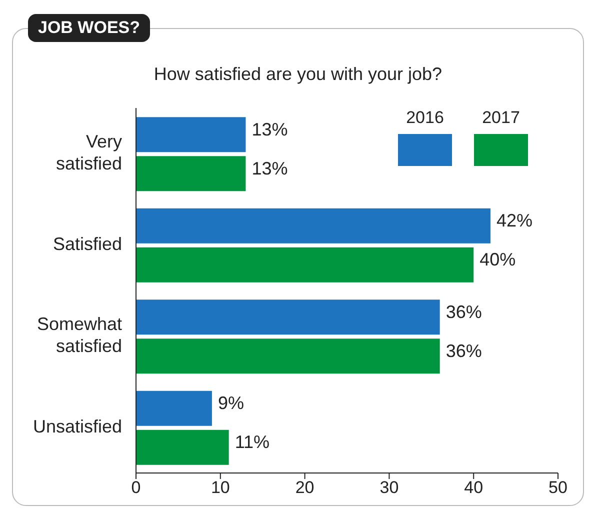  Describe the element at coordinates (425, 118) in the screenshot. I see `text: 2016` at that location.